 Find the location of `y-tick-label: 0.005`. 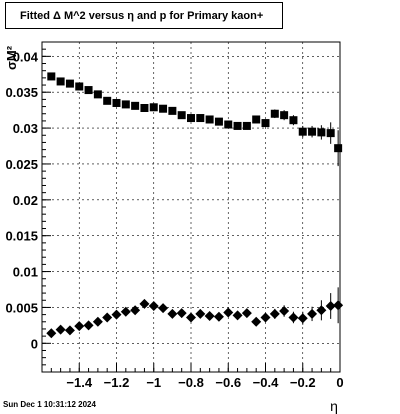

y-tick-label: 0.005 is located at coordinates (21, 307).